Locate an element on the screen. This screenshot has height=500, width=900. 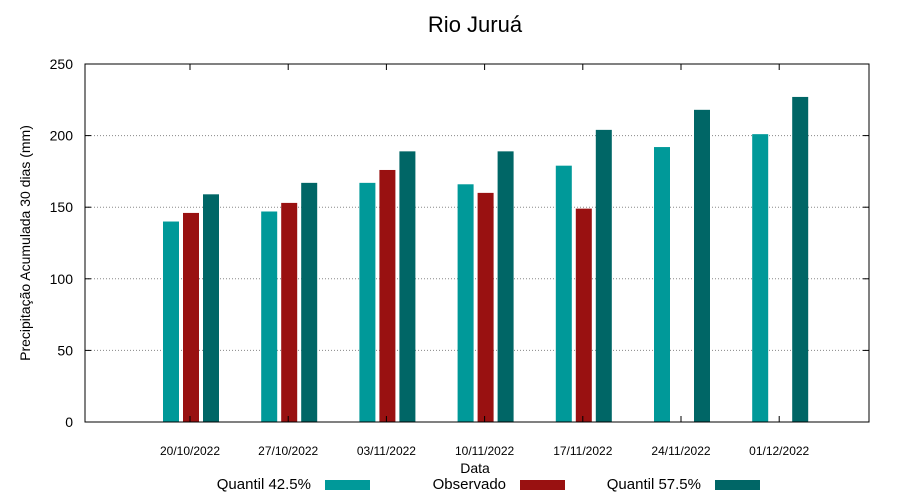
legend: Quantil 42.5% Observado Quantil 57.5% is located at coordinates (488, 484).